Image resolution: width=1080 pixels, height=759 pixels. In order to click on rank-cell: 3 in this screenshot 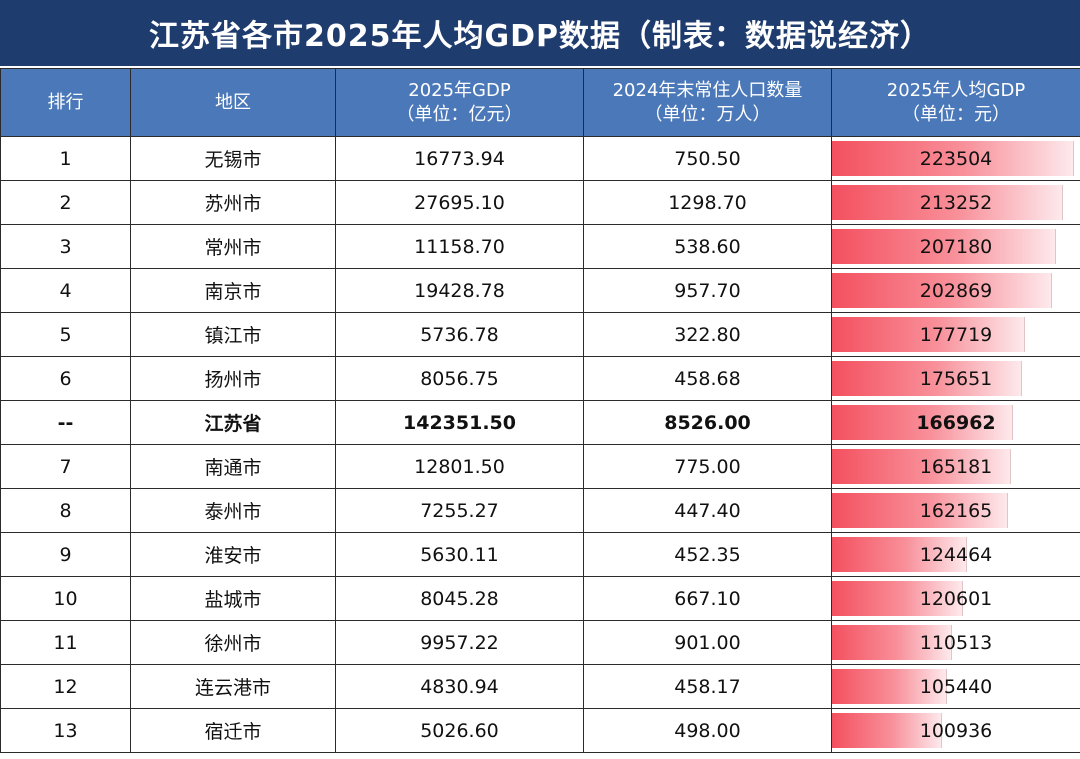, I will do `click(65, 246)`.